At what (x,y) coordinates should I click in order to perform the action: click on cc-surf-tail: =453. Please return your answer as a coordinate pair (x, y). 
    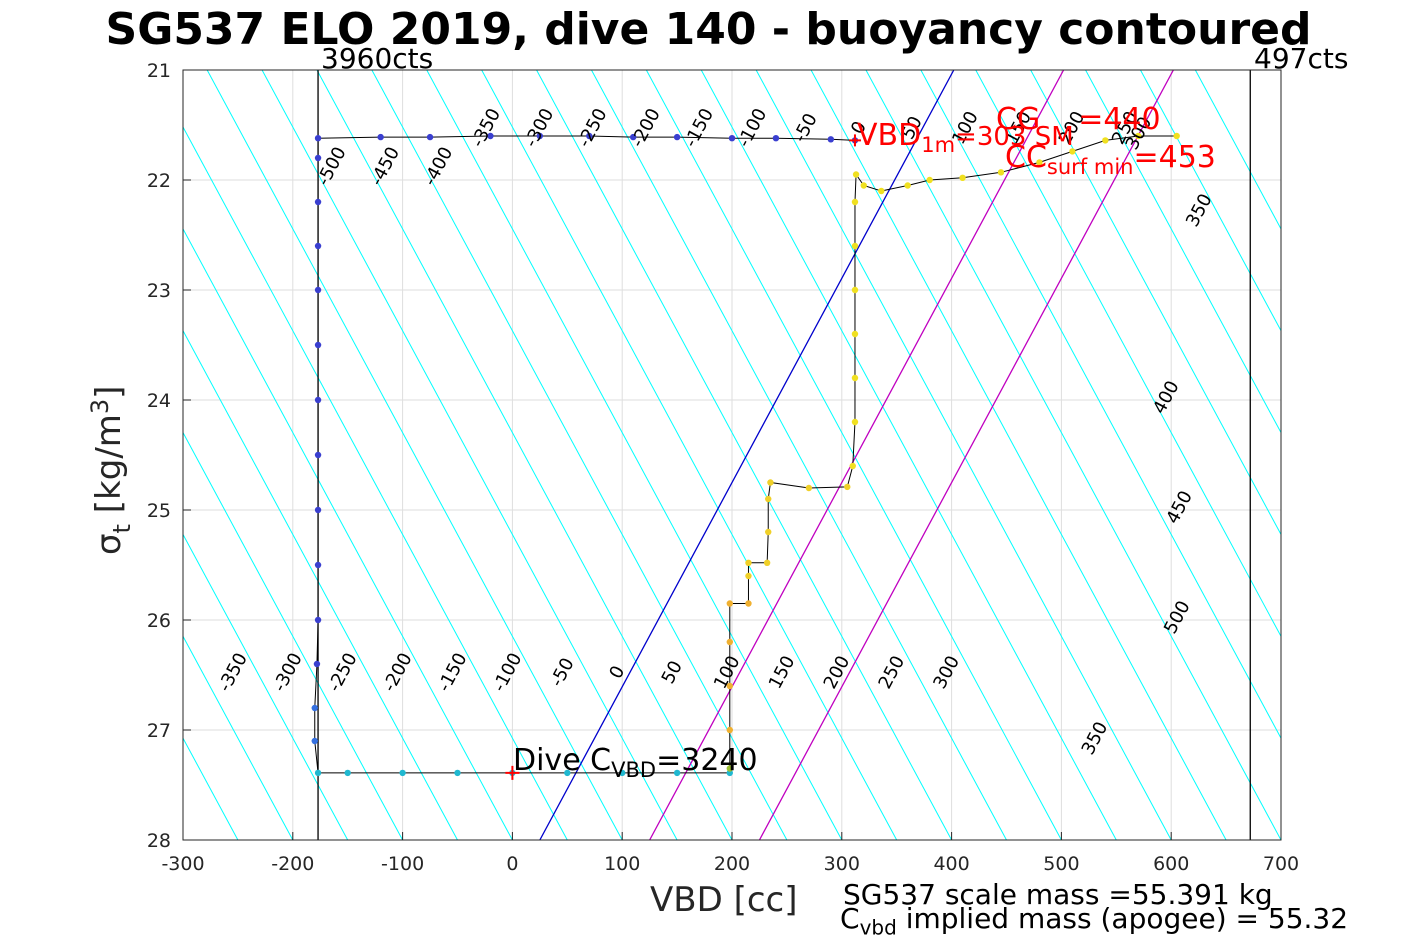
    Looking at the image, I should click on (1174, 157).